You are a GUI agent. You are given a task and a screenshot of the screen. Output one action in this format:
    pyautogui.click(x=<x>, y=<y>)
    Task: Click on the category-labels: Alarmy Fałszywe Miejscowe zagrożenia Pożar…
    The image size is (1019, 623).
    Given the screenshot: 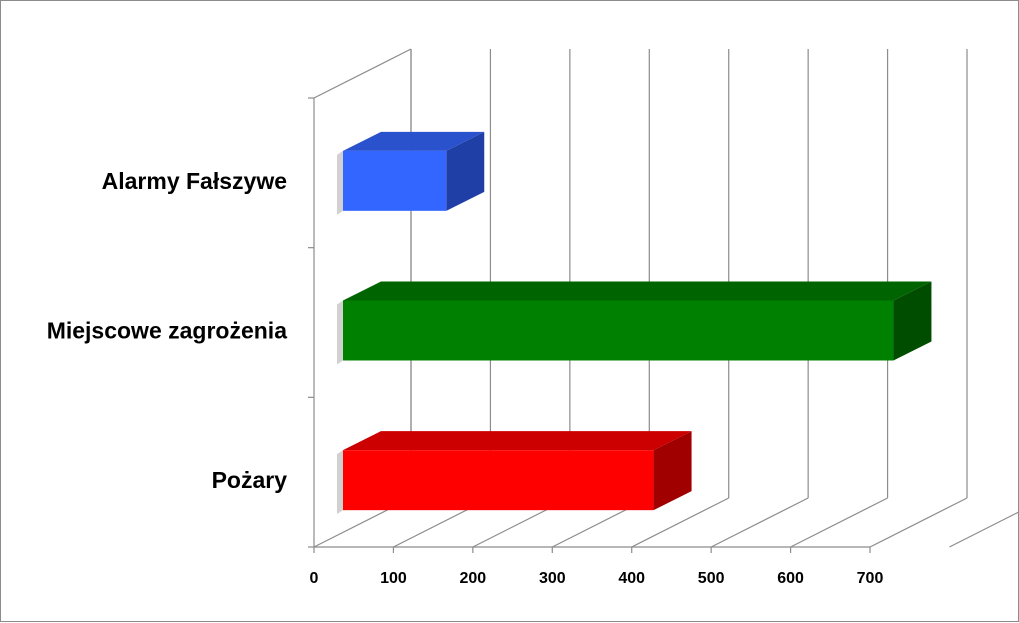 What is the action you would take?
    pyautogui.click(x=167, y=330)
    